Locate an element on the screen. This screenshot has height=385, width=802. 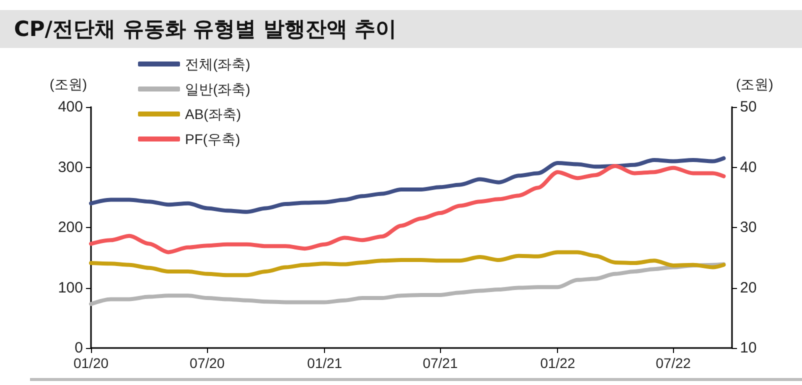
y2-axis-title: (조원) is located at coordinates (755, 84).